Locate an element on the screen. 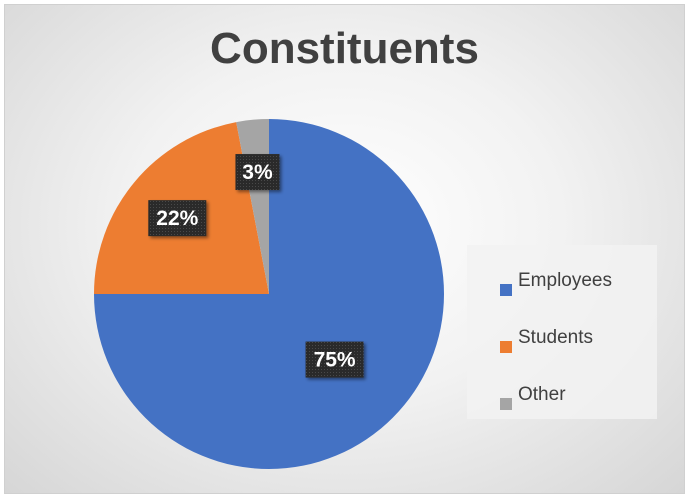 The image size is (689, 498). legend-item-employees: Employees is located at coordinates (562, 289).